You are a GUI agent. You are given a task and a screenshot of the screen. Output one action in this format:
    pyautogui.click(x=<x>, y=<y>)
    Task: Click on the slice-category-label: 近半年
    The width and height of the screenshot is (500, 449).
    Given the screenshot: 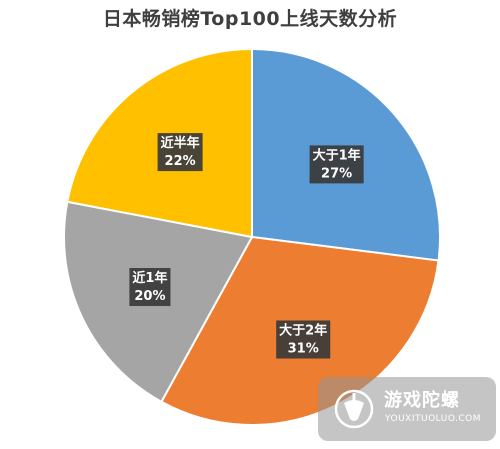 What is the action you would take?
    pyautogui.click(x=180, y=143)
    